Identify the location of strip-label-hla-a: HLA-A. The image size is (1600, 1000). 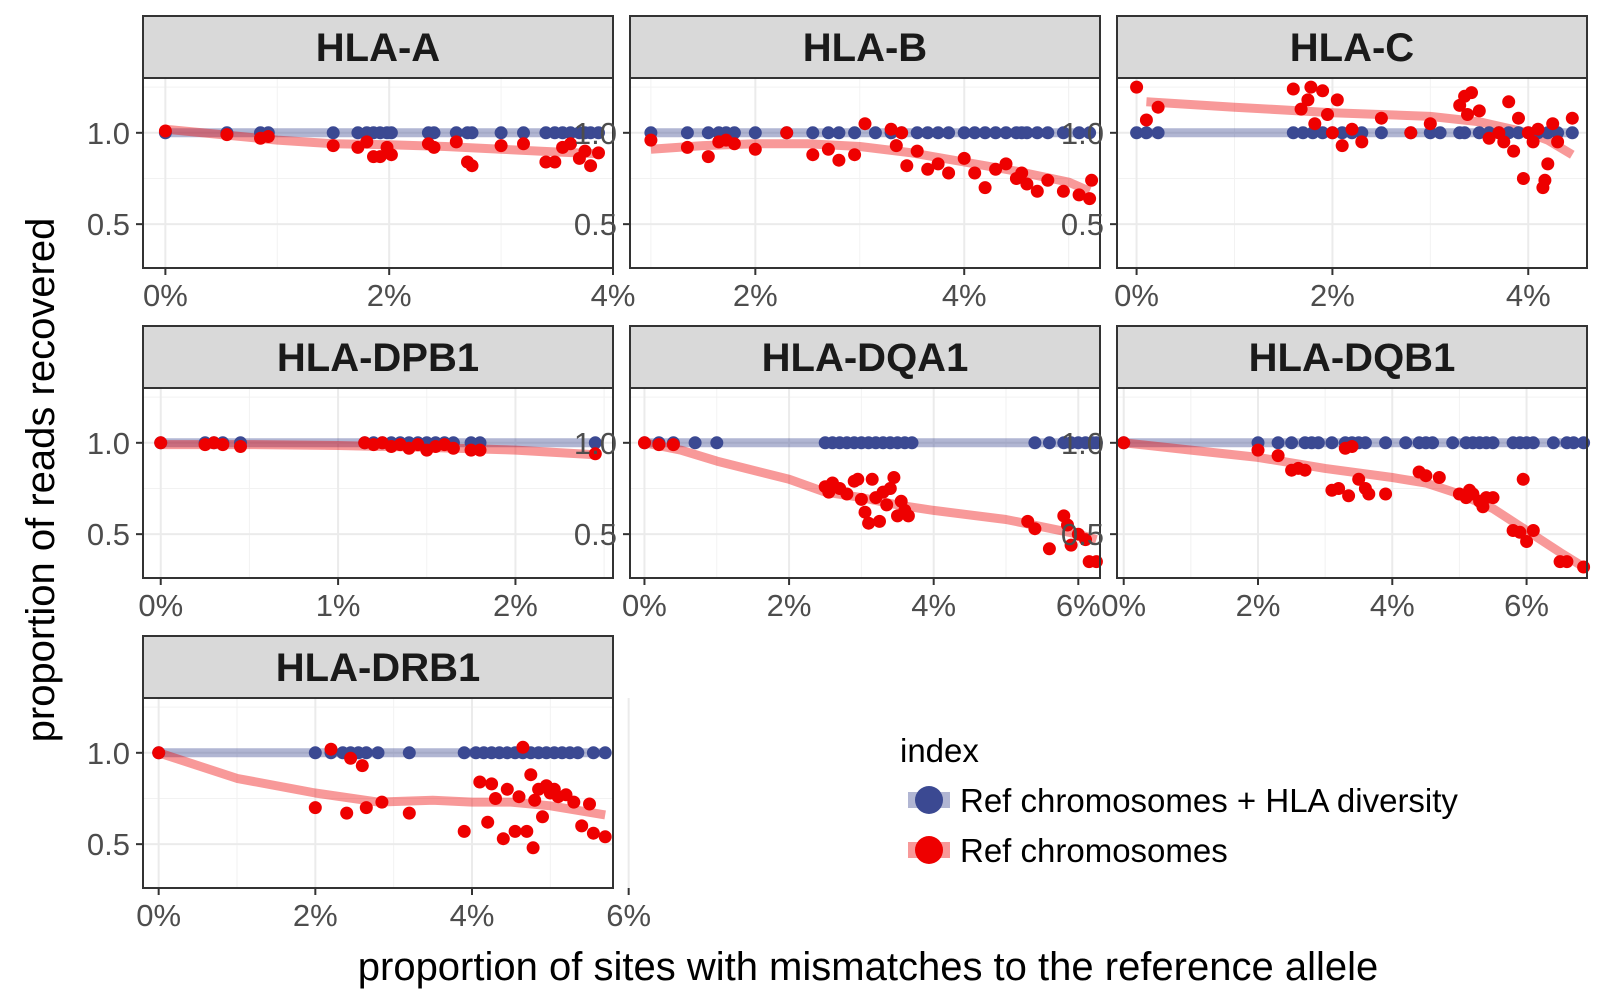
(378, 48).